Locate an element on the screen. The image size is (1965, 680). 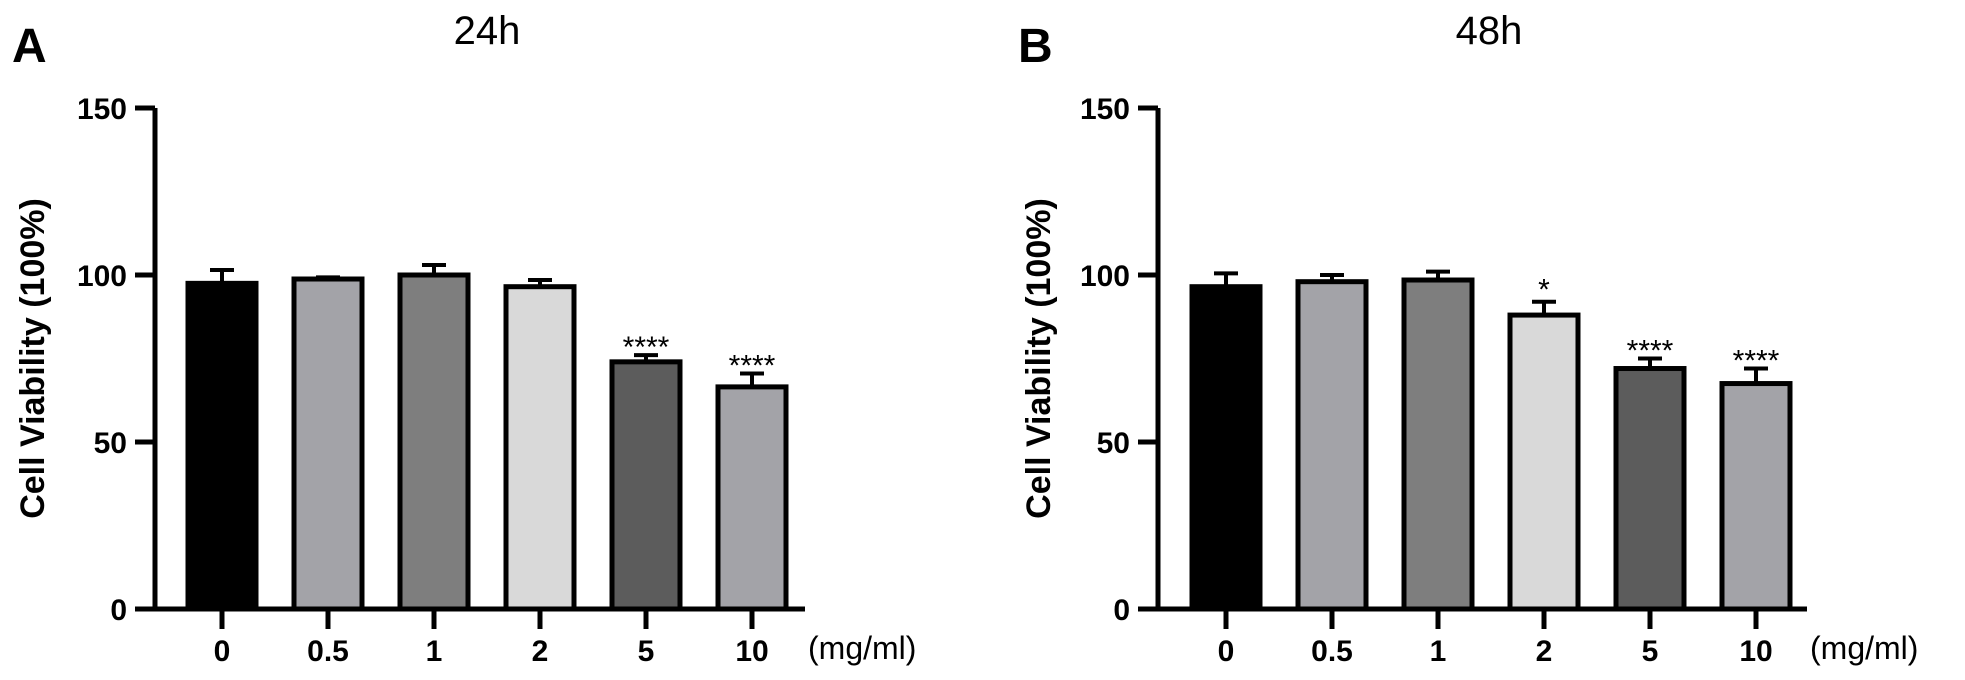
panel-letter: B is located at coordinates (1035, 46).